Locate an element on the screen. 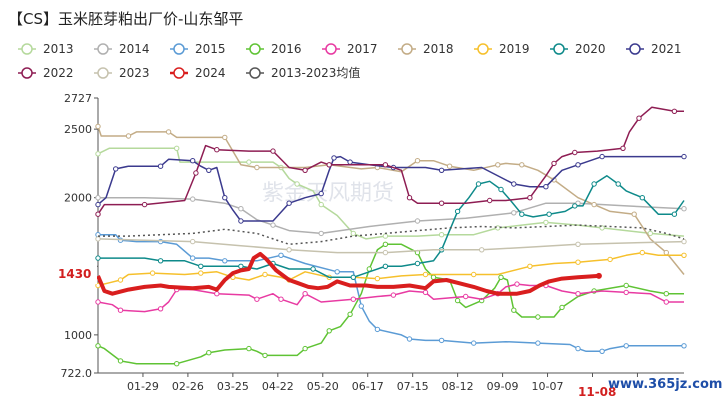 Image resolution: width=724 pixels, height=400 pixels. legend-item-2013-2023-: 2013-2023均值 is located at coordinates (303, 72).